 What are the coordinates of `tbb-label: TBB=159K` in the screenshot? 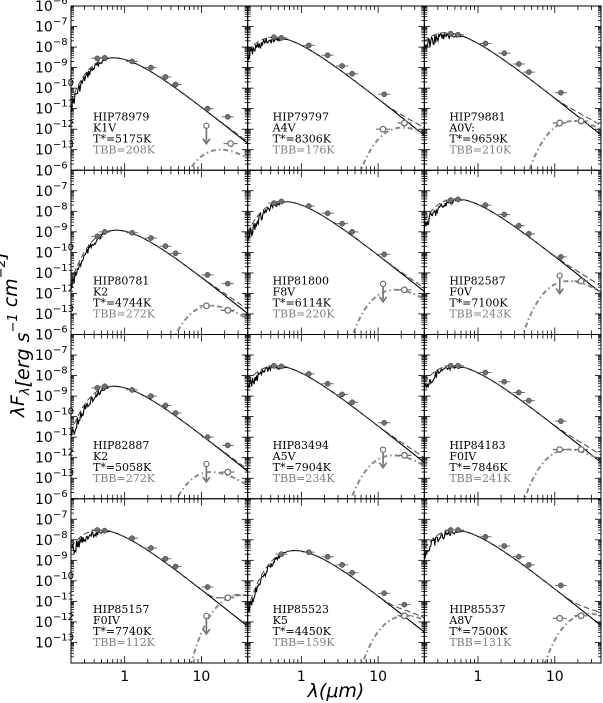 It's located at (304, 642).